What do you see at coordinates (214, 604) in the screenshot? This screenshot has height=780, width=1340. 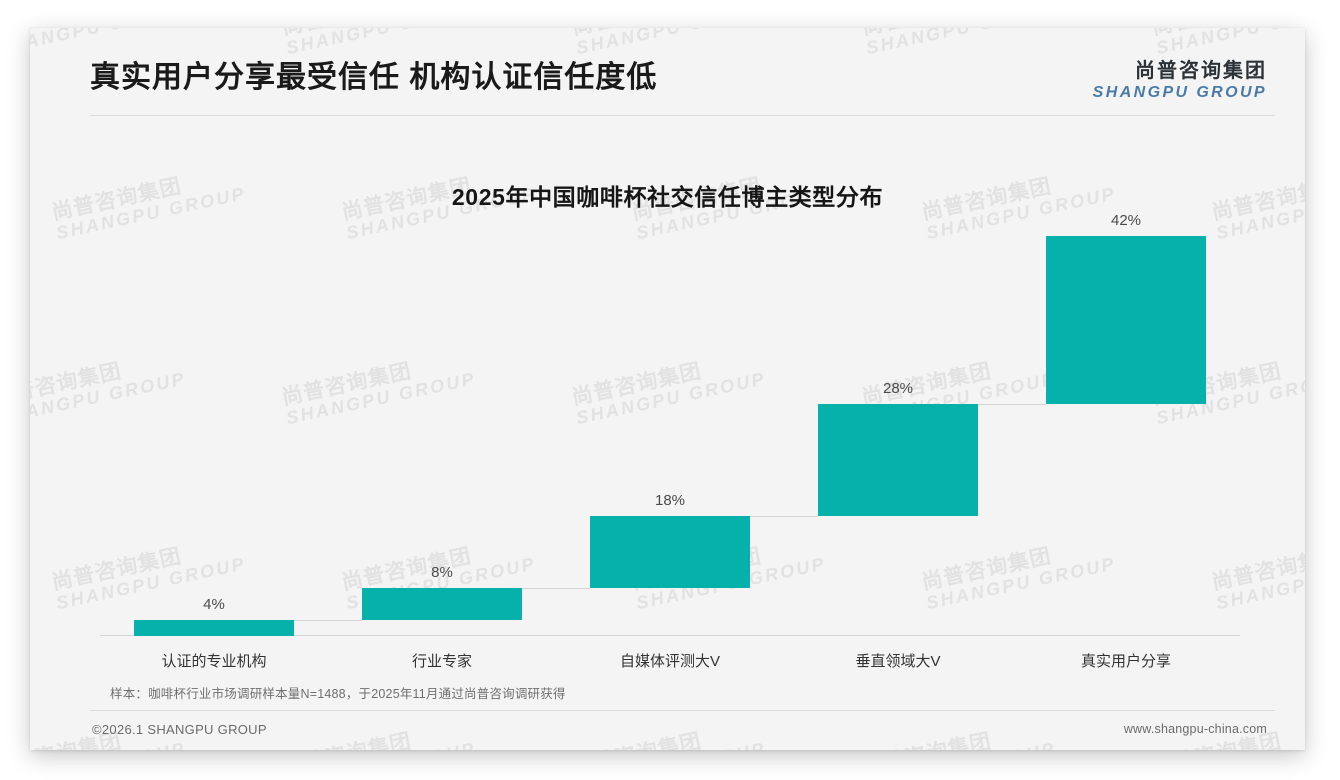 I see `bar-value-label: 4%` at bounding box center [214, 604].